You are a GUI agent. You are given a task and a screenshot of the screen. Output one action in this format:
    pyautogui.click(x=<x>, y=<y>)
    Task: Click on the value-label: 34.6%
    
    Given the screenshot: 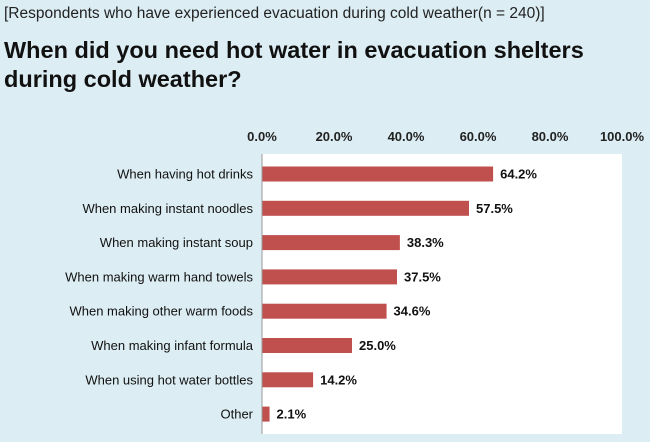 What is the action you would take?
    pyautogui.click(x=412, y=311)
    